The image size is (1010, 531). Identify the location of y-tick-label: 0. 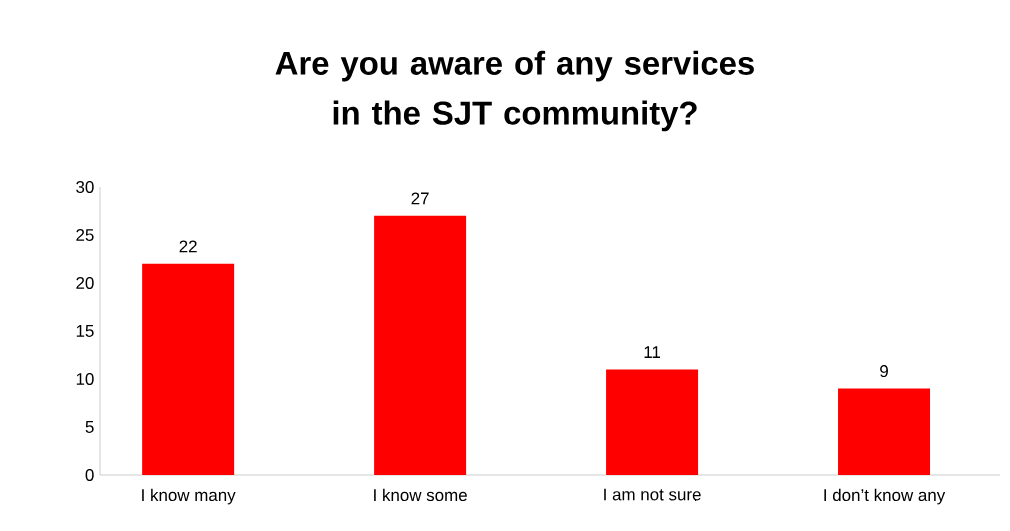
(89, 475).